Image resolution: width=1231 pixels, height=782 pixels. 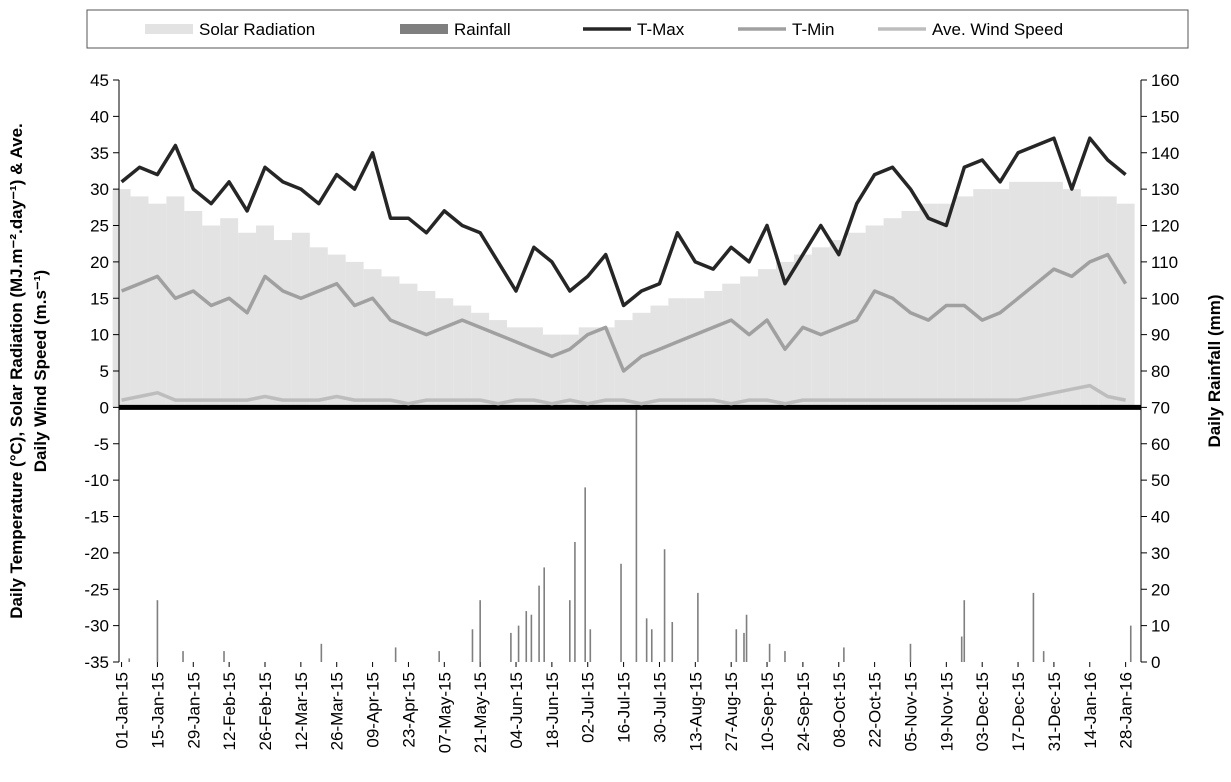 What do you see at coordinates (96, 589) in the screenshot?
I see `y-tick-label: -25` at bounding box center [96, 589].